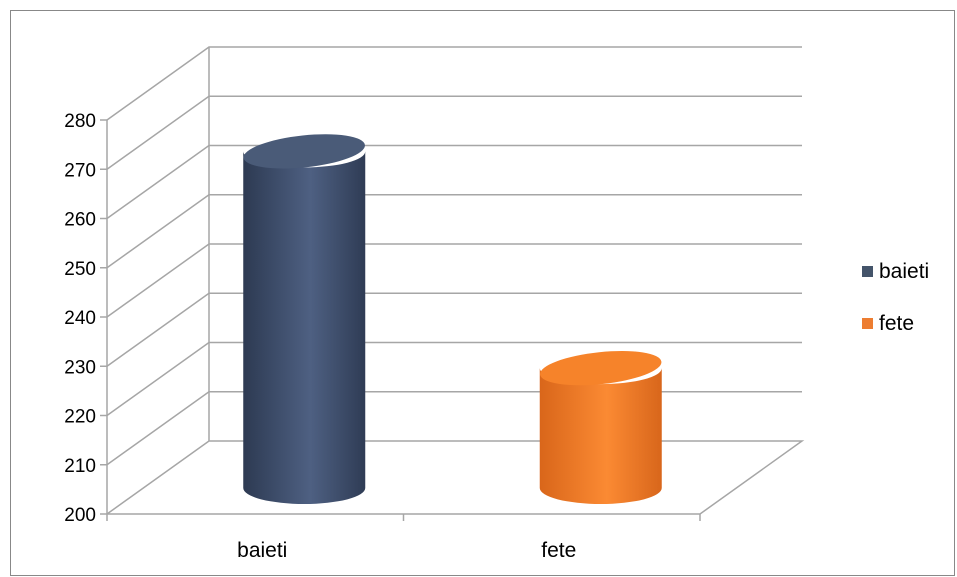 The height and width of the screenshot is (577, 957). What do you see at coordinates (262, 550) in the screenshot?
I see `x-category-label: baieti` at bounding box center [262, 550].